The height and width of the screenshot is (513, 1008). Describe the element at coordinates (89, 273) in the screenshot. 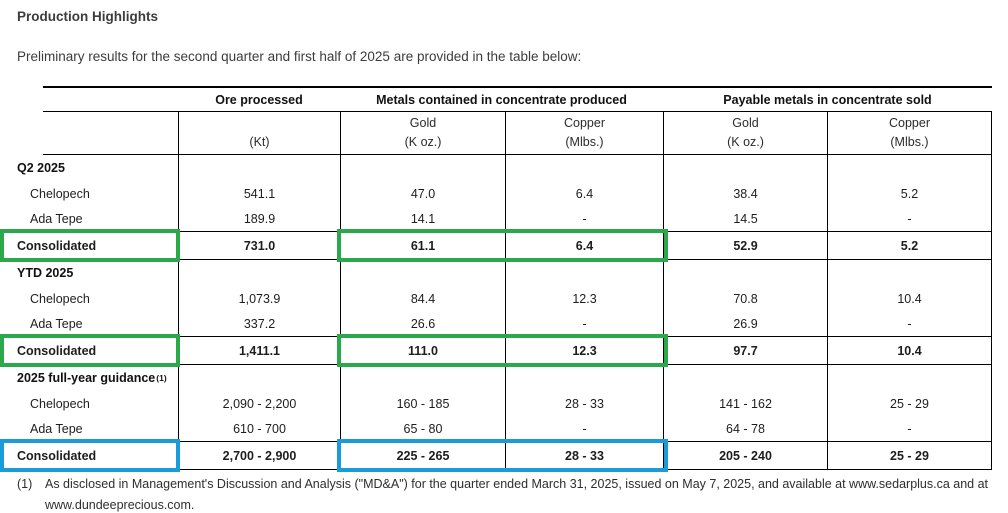

I see `section-header-label: YTD 2025` at that location.